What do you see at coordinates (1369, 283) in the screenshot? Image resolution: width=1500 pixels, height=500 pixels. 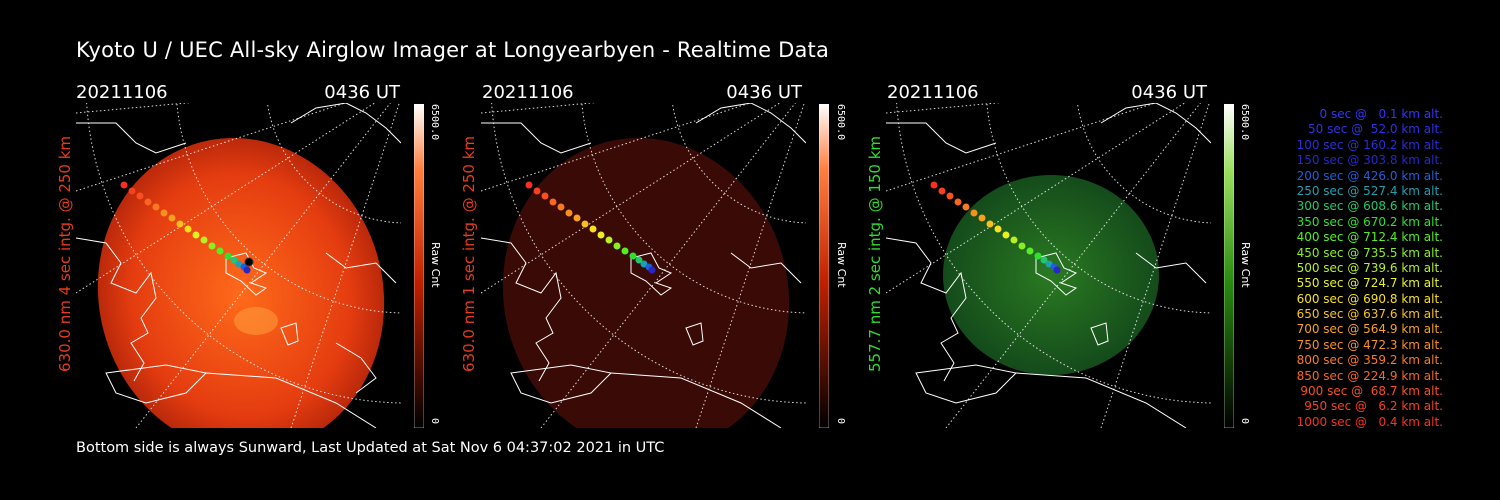 I see `legend-row: 550 sec @ 724.7 km alt.` at bounding box center [1369, 283].